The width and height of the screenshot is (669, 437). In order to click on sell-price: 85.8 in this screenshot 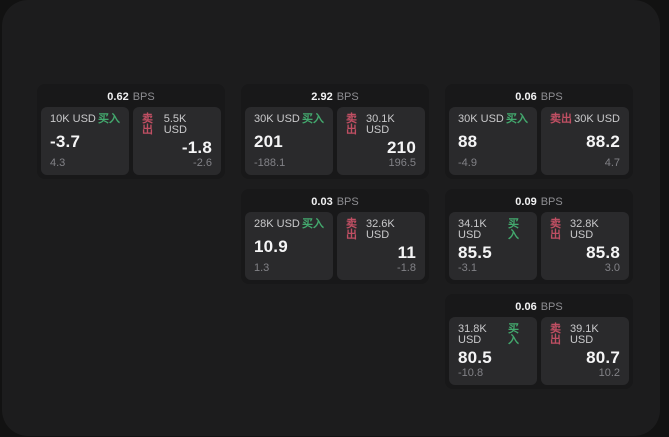, I will do `click(603, 252)`.